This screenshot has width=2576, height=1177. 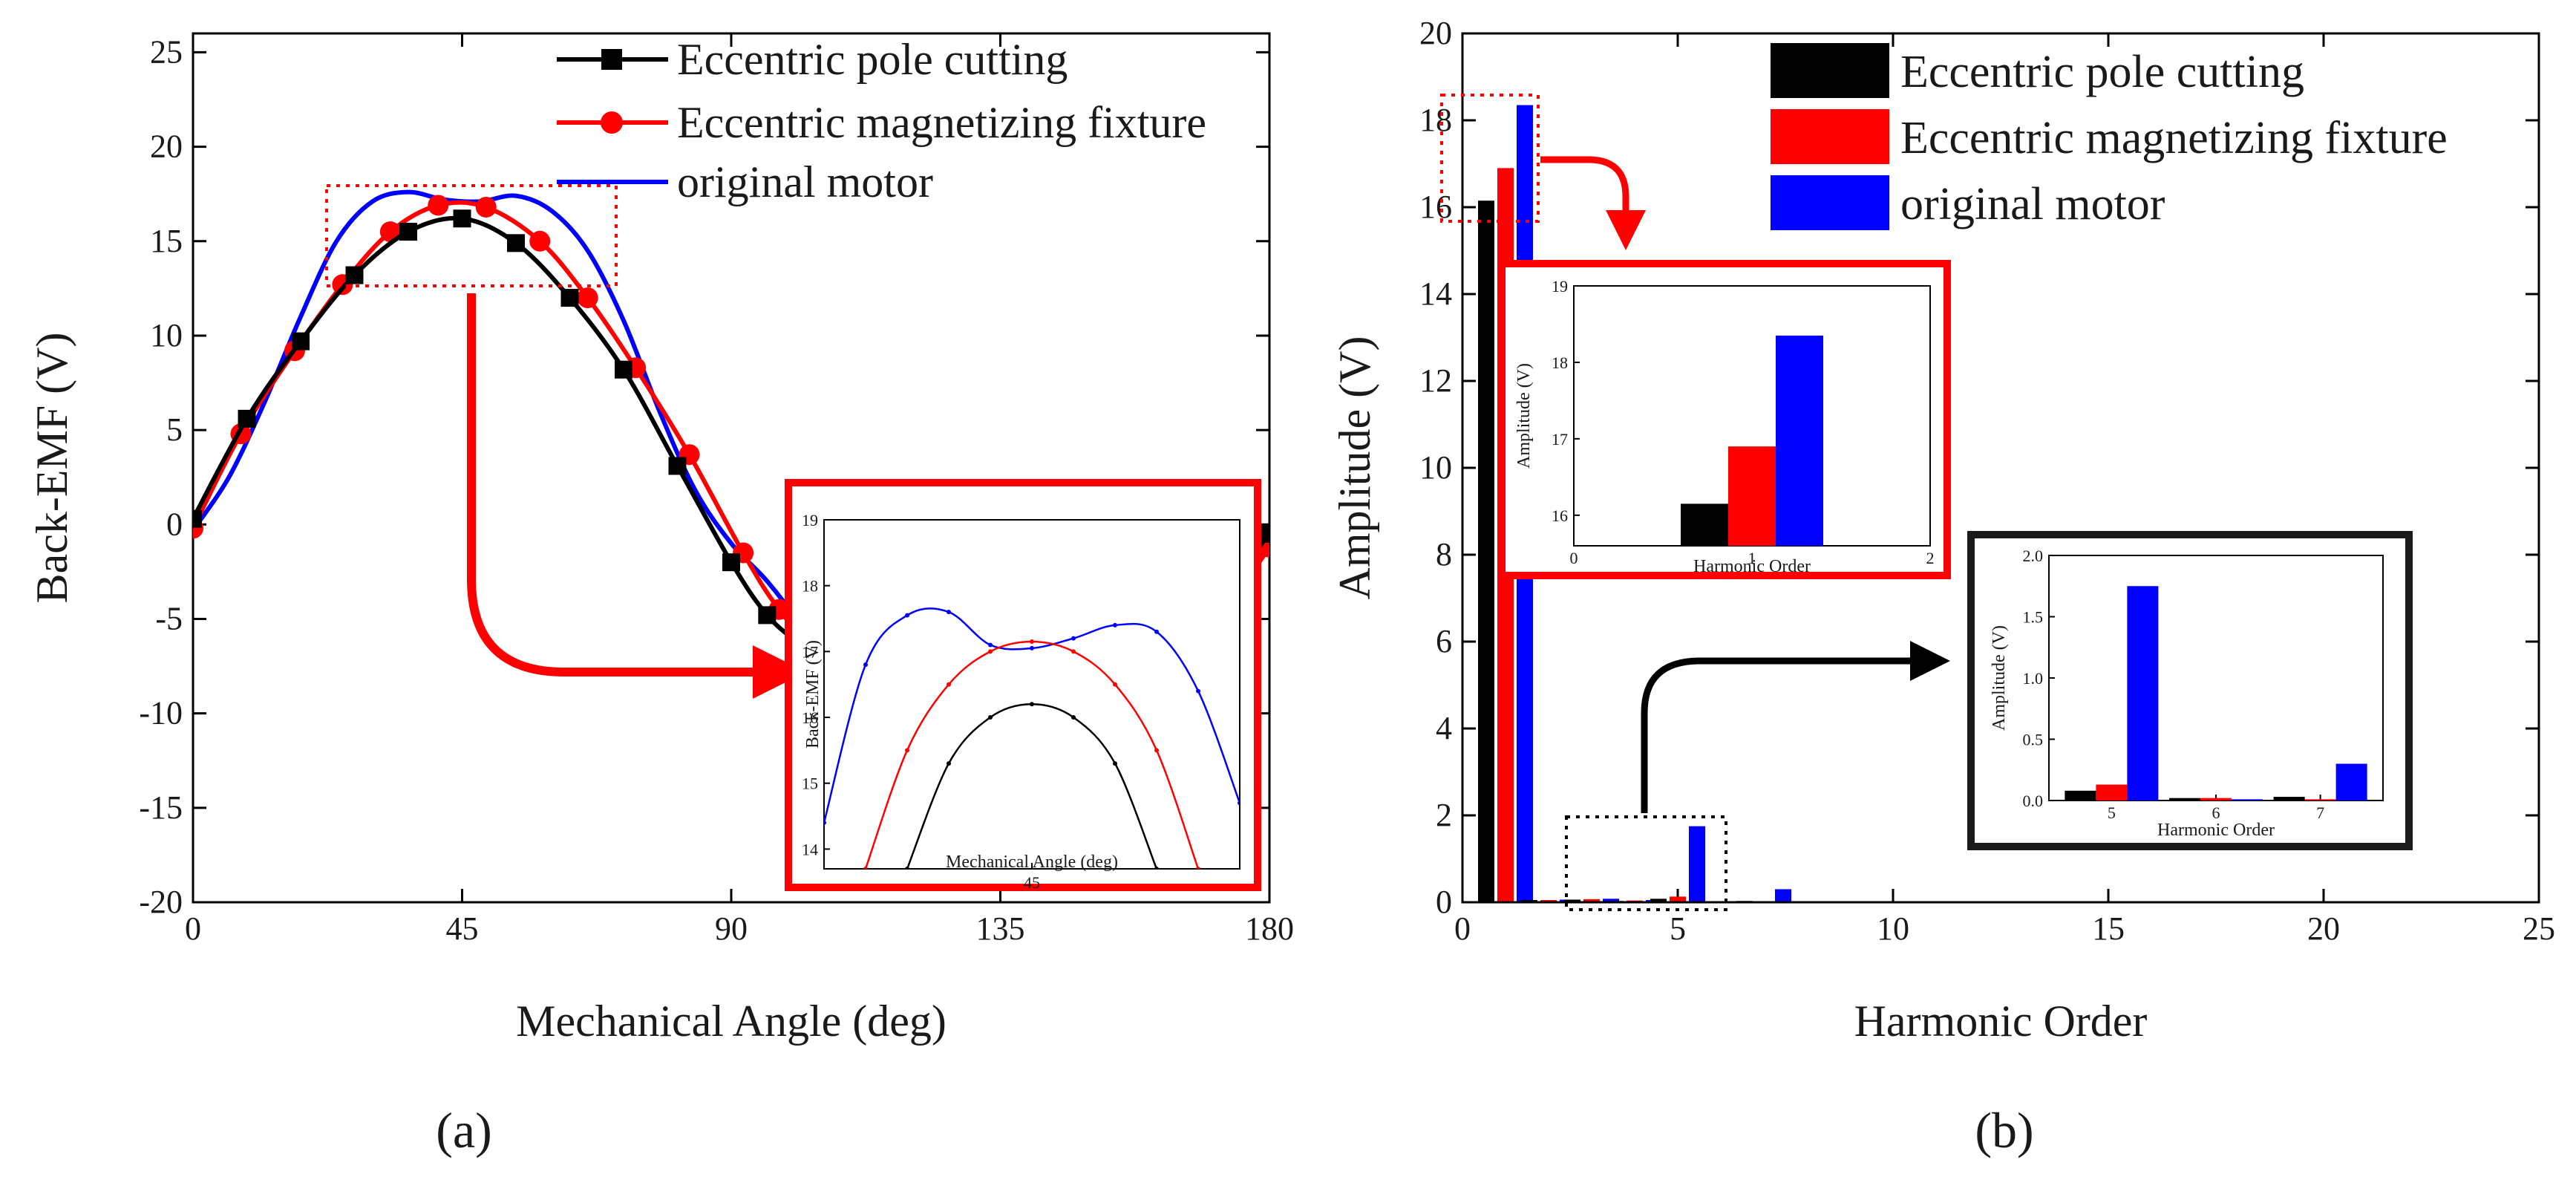 What do you see at coordinates (1830, 70) in the screenshot?
I see `legend-b-swatch-pole-cutting` at bounding box center [1830, 70].